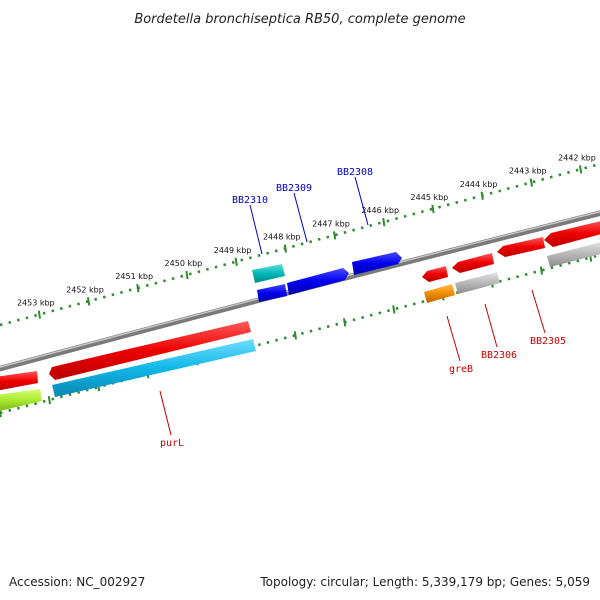  Describe the element at coordinates (172, 443) in the screenshot. I see `gene-label-purl: purL` at that location.